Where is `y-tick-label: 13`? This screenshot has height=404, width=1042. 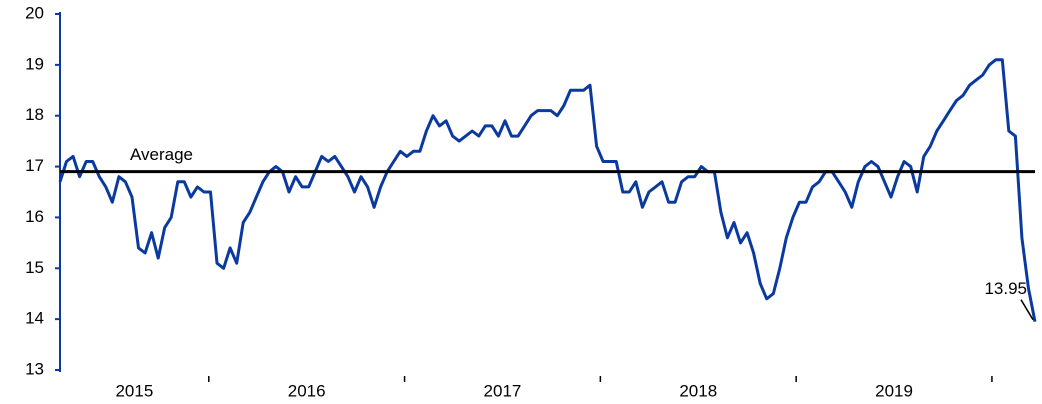
y-tick-label: 13 is located at coordinates (34, 368).